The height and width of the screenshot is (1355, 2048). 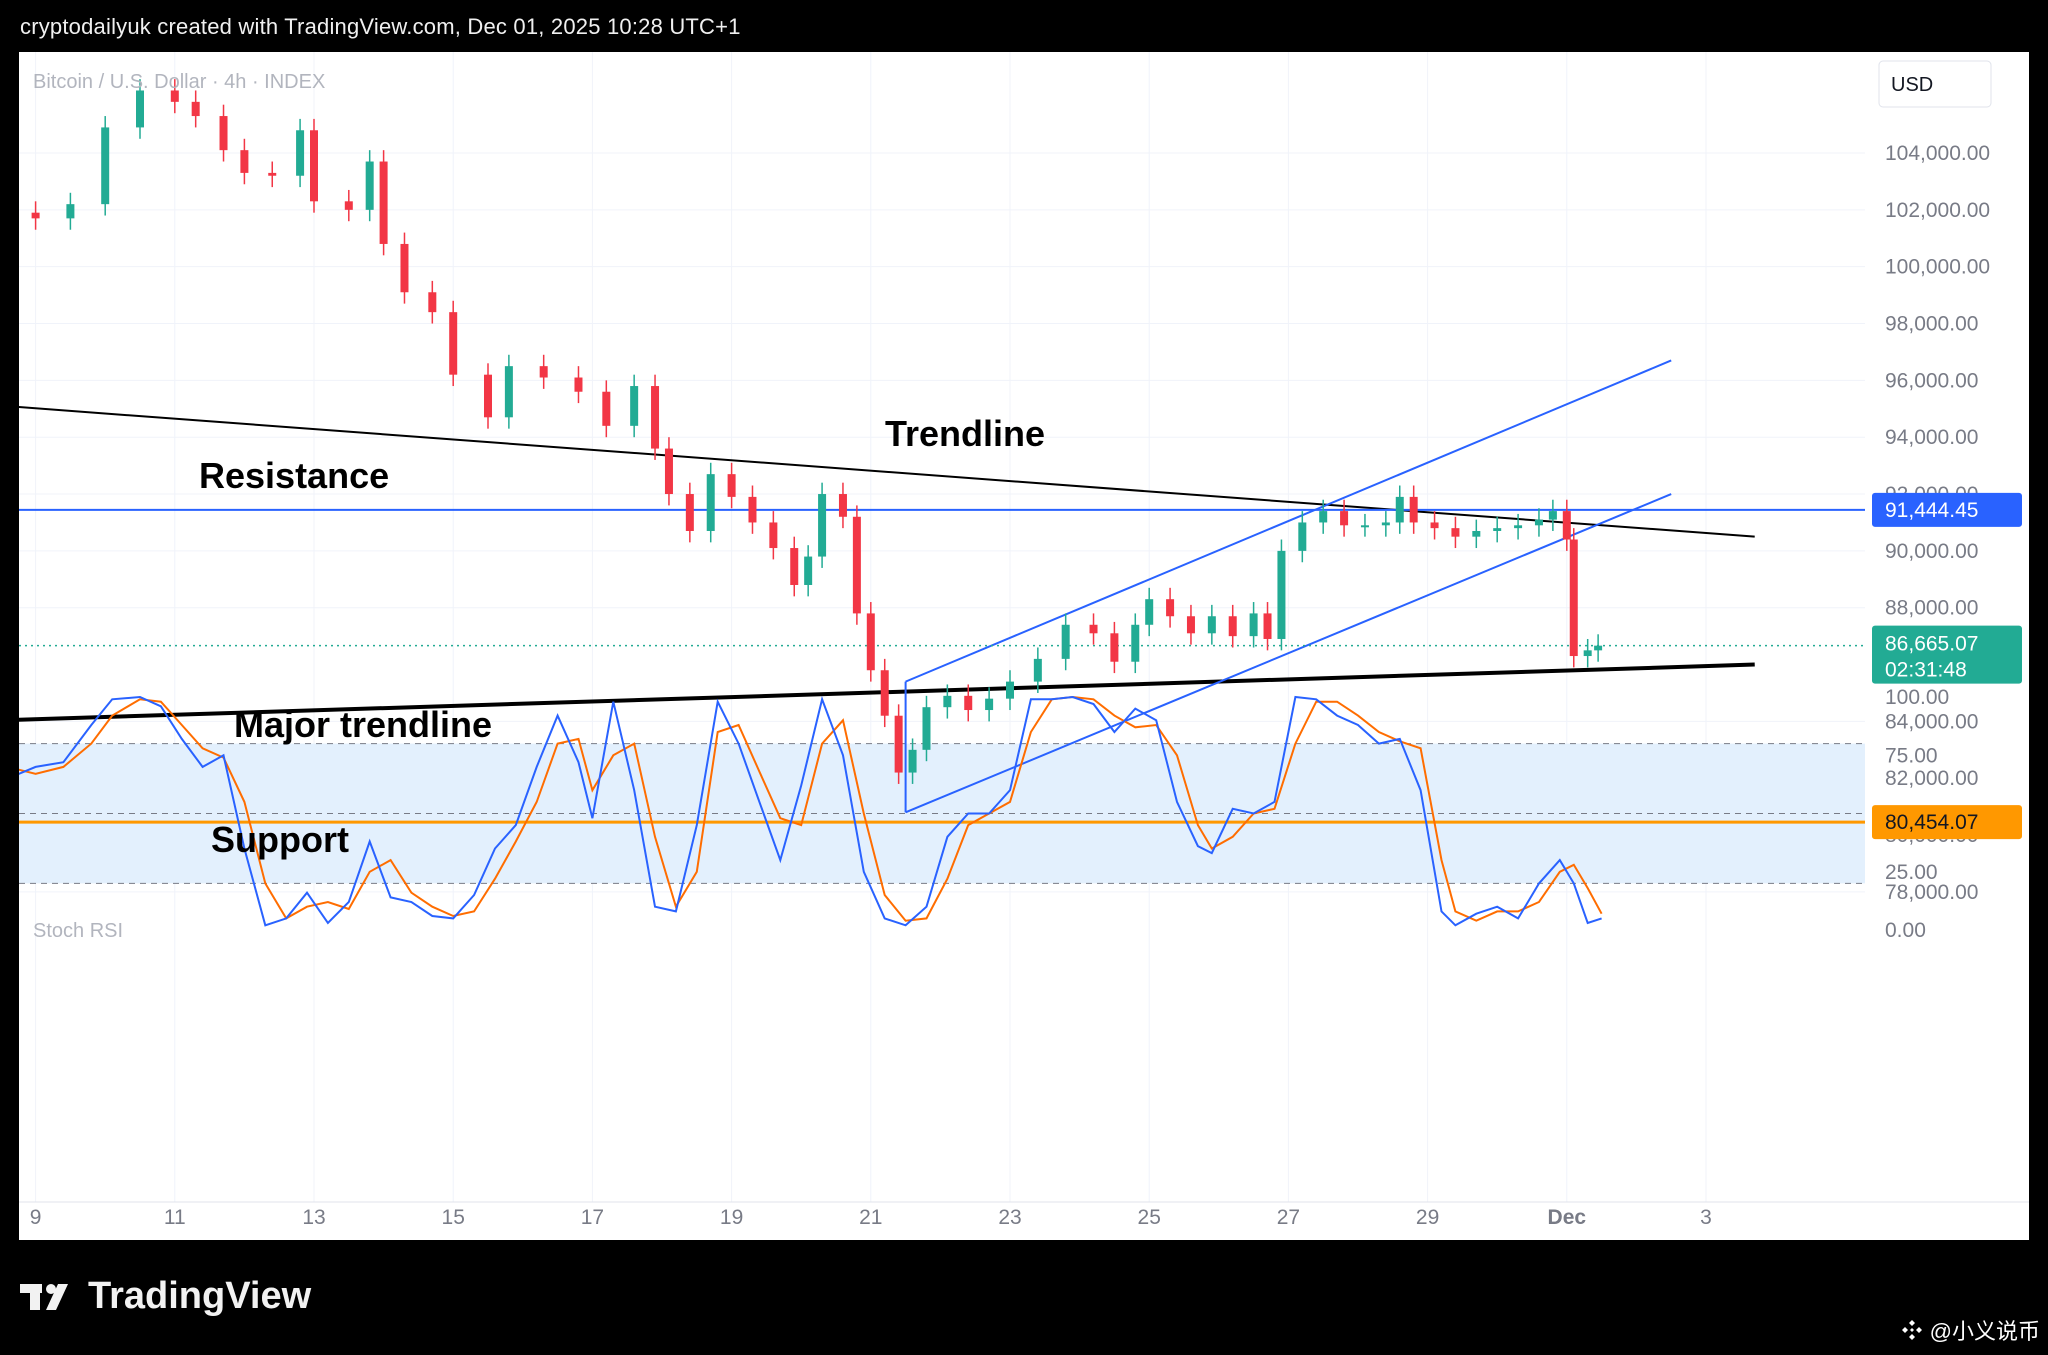 I want to click on svg-text: 02:31:48, so click(x=1926, y=670).